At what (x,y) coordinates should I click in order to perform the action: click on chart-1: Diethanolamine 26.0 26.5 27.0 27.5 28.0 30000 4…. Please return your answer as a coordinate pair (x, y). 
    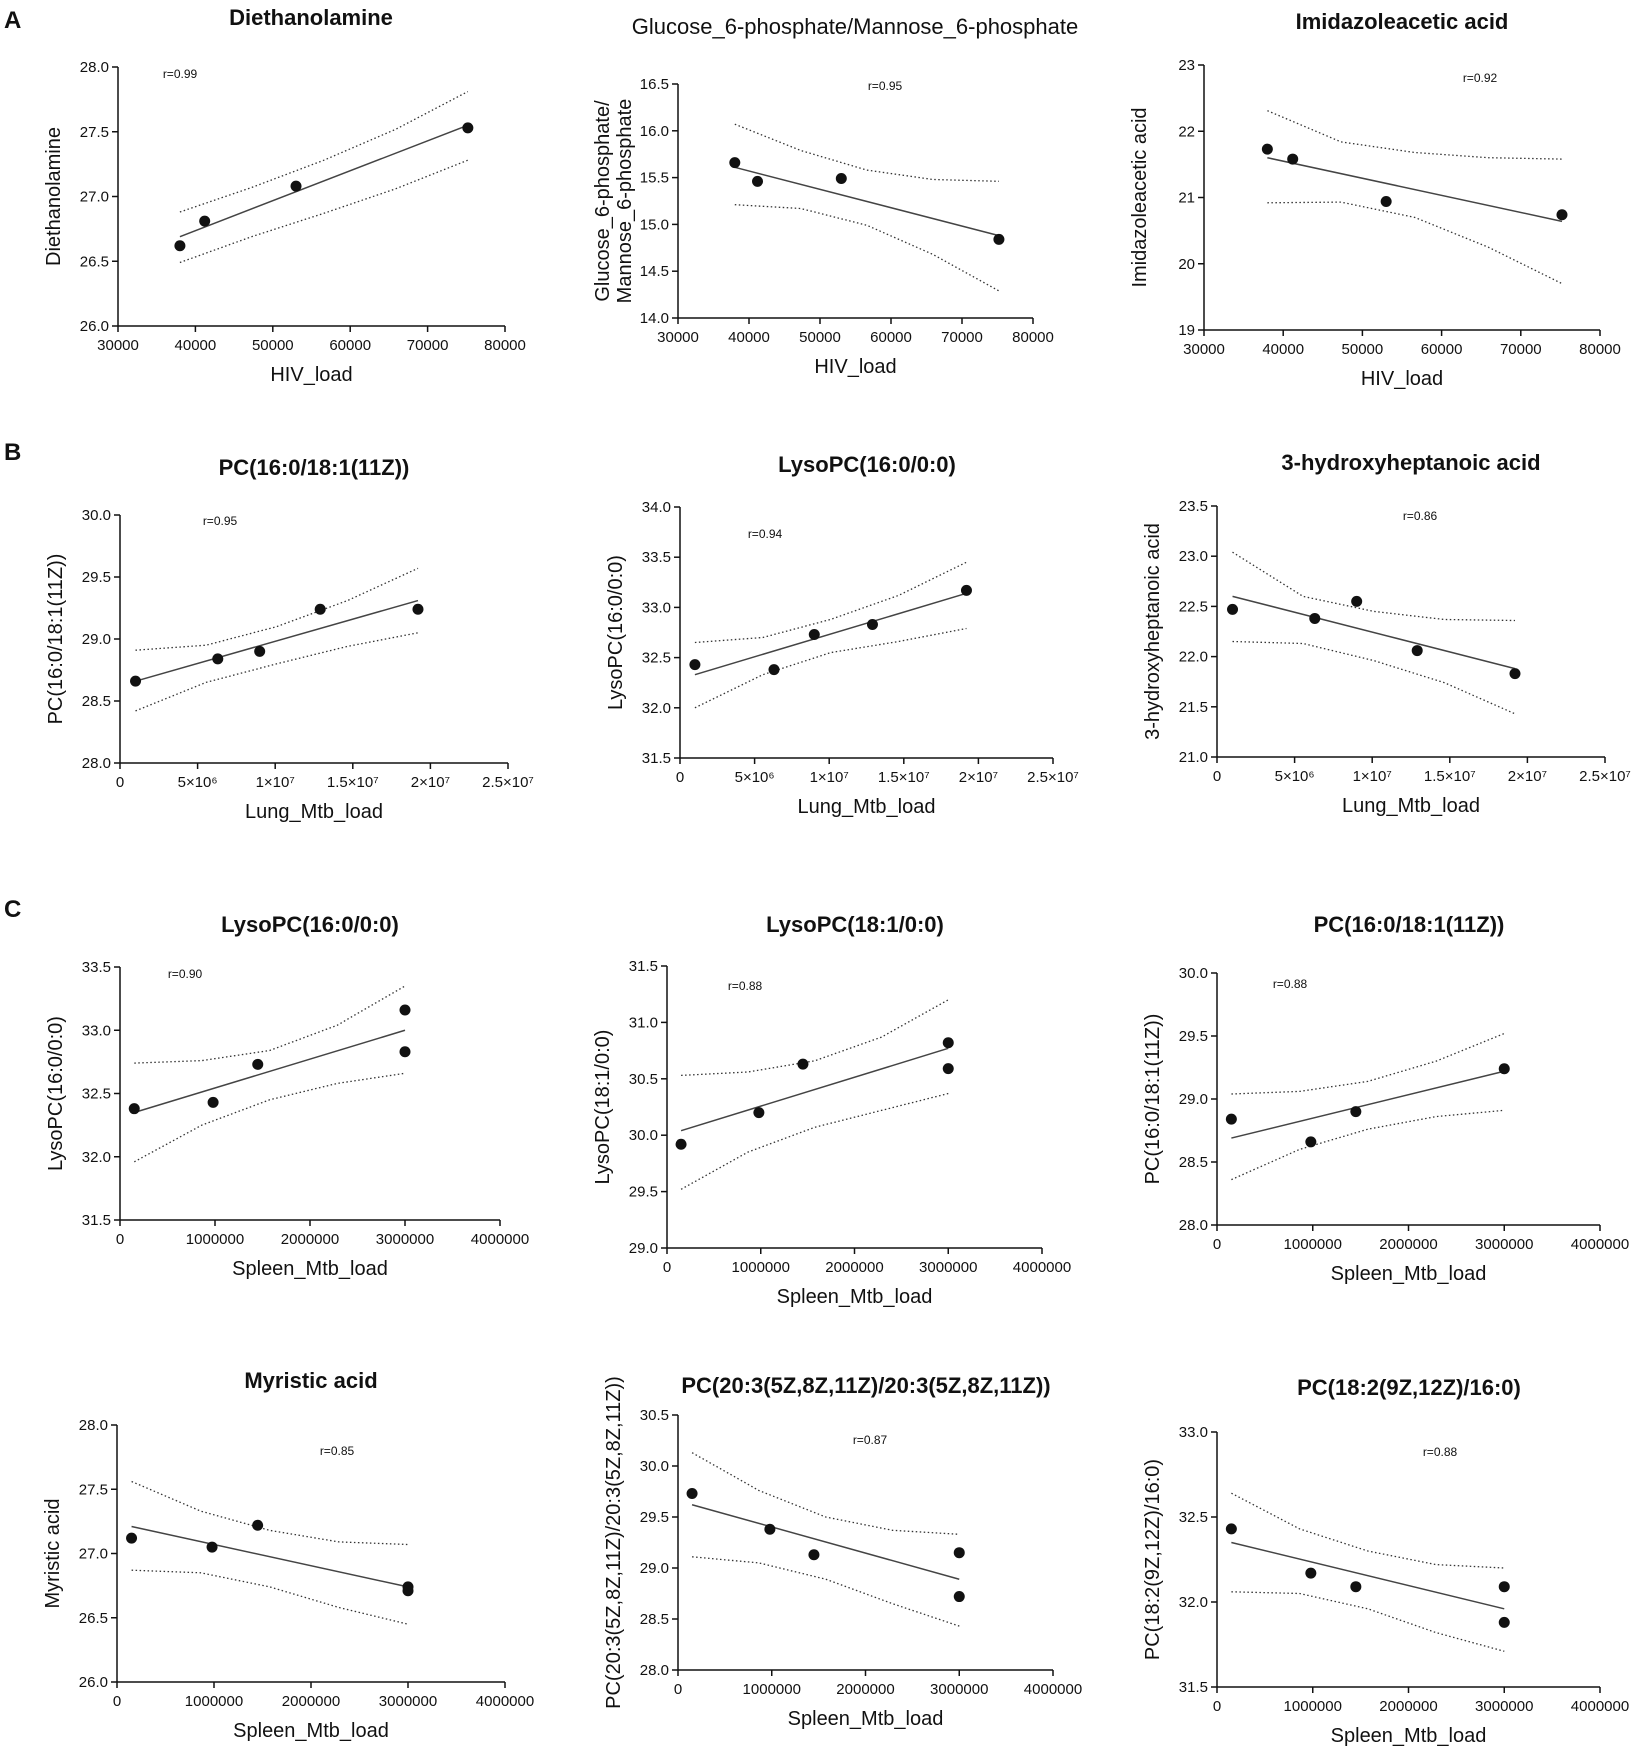
    Looking at the image, I should click on (284, 195).